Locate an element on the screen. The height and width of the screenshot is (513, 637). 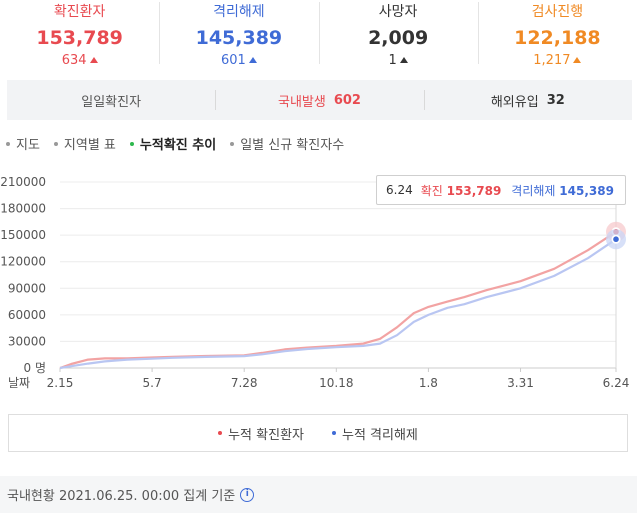
stat-2: 사망자 2,009 1 is located at coordinates (398, 36).